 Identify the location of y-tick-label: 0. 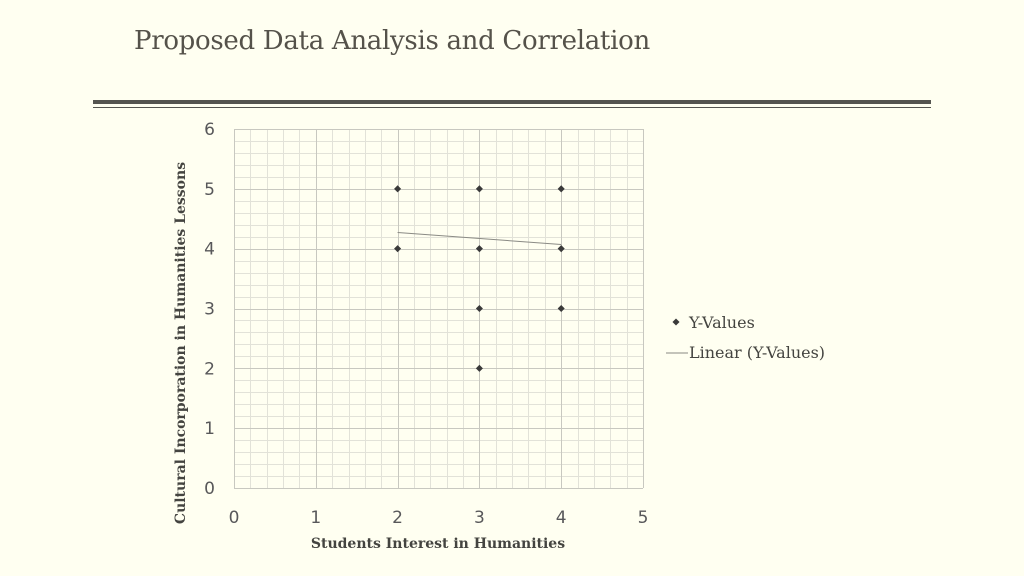
(209, 489).